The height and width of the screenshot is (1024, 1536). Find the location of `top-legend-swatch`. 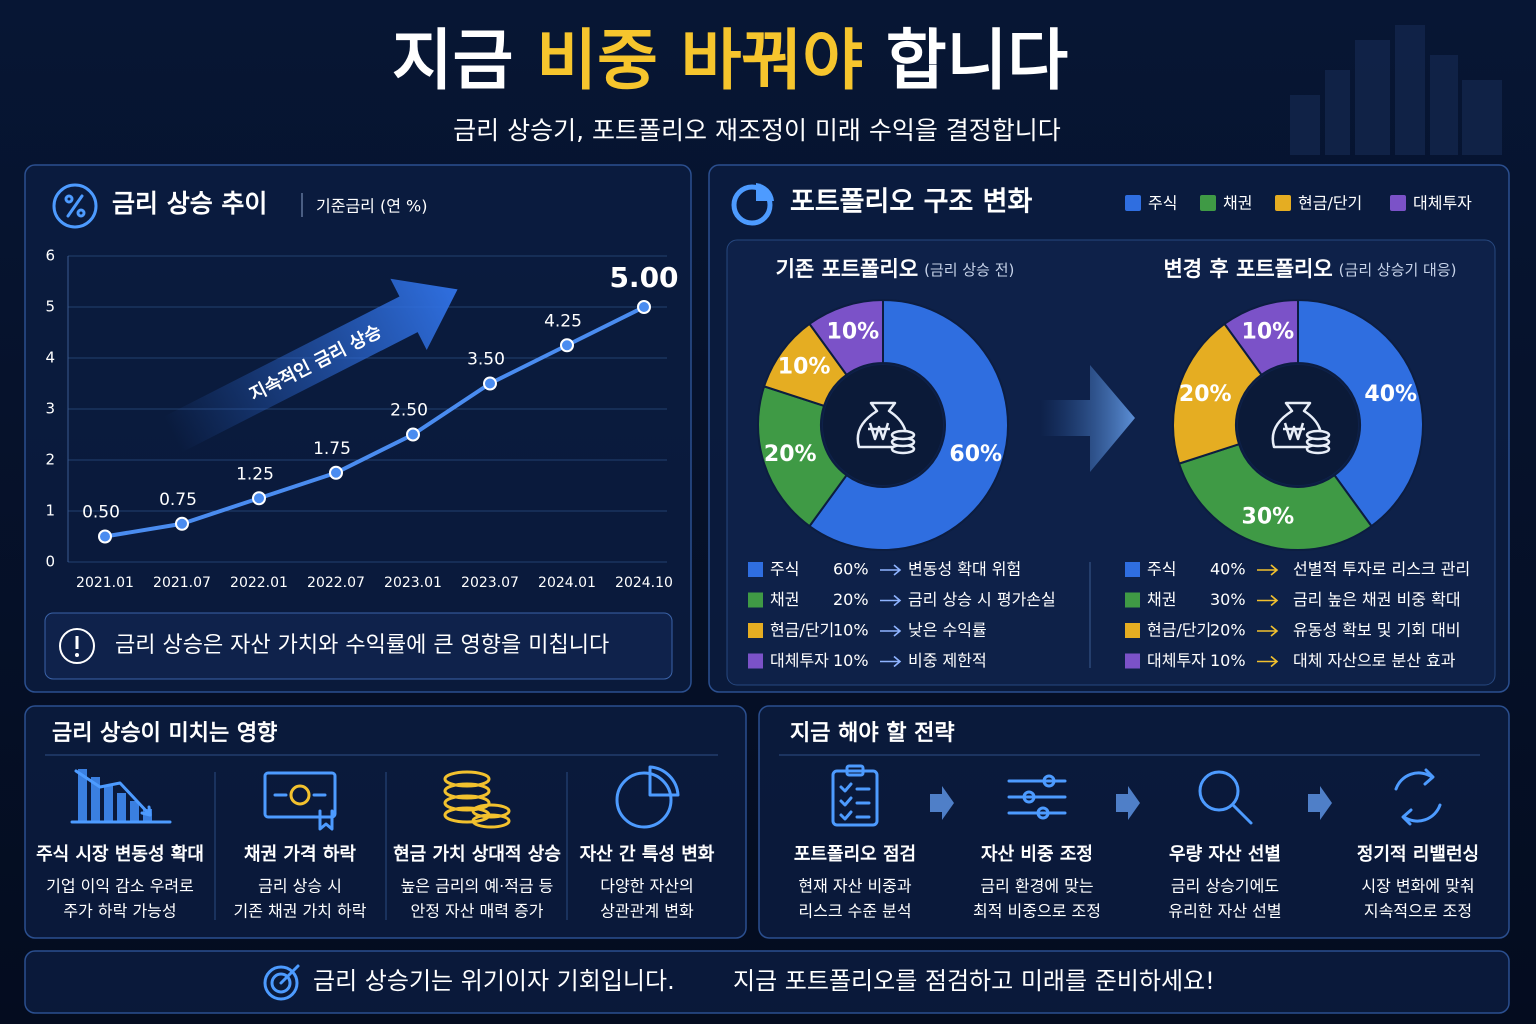

top-legend-swatch is located at coordinates (1283, 203).